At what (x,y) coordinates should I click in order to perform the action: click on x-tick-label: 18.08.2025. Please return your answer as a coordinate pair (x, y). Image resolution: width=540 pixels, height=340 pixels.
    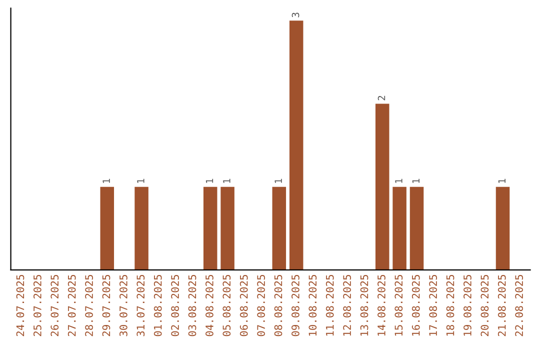
    Looking at the image, I should click on (450, 305).